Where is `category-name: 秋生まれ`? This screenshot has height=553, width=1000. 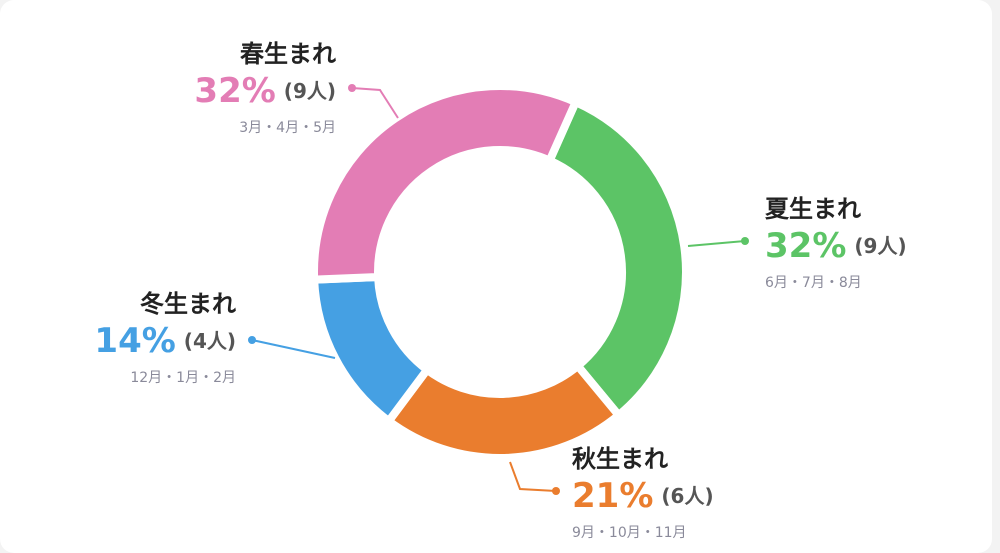 category-name: 秋生まれ is located at coordinates (620, 459).